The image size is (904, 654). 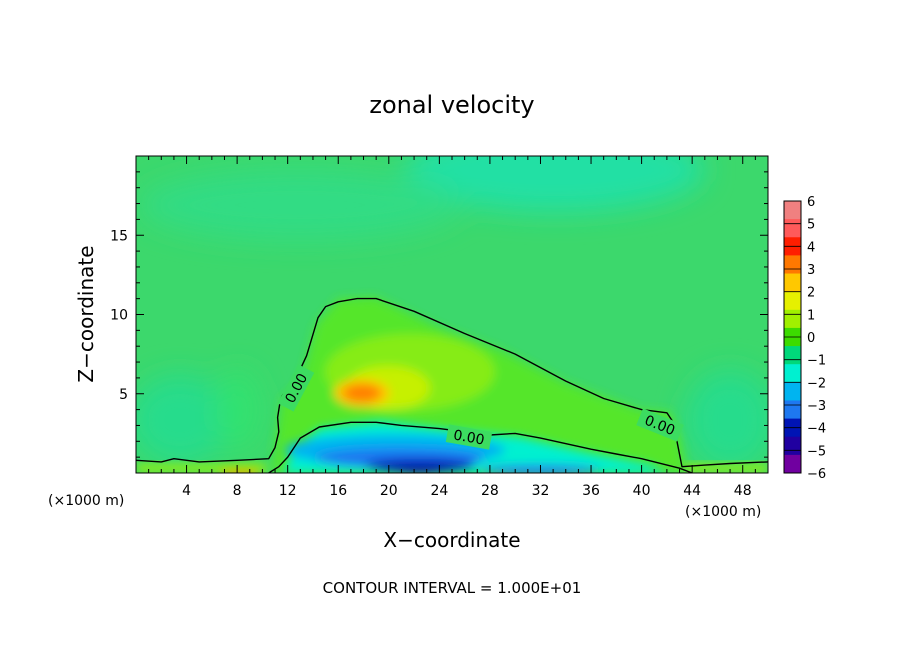 I want to click on x-tick-label: 4, so click(x=186, y=491).